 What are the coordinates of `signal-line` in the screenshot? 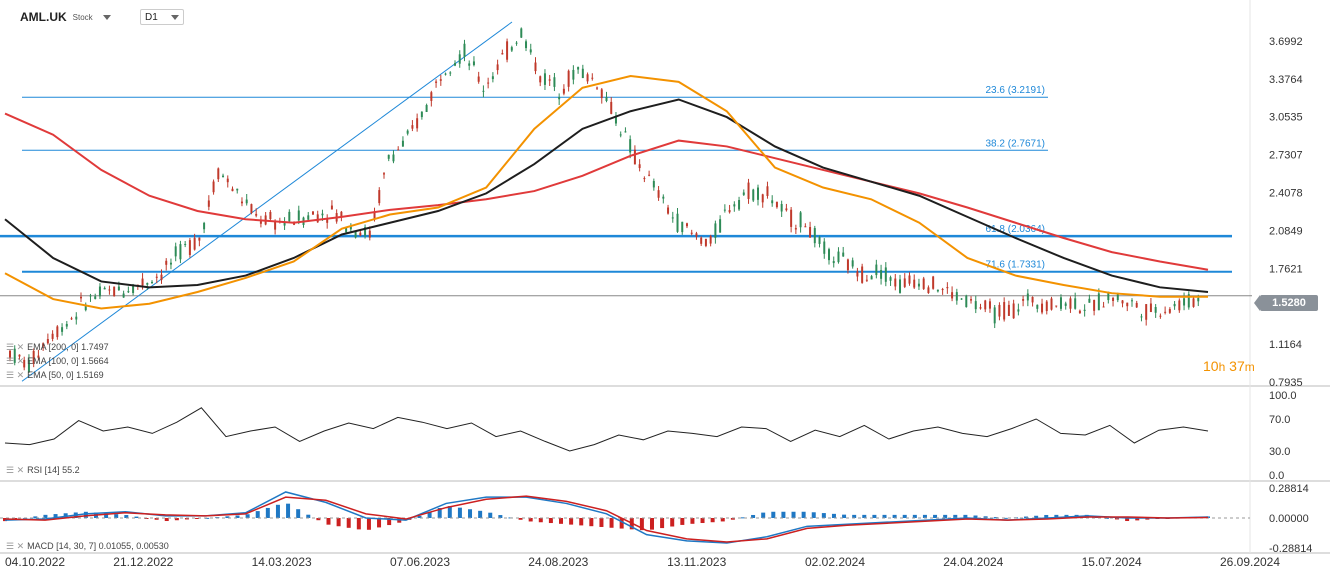 It's located at (606, 519).